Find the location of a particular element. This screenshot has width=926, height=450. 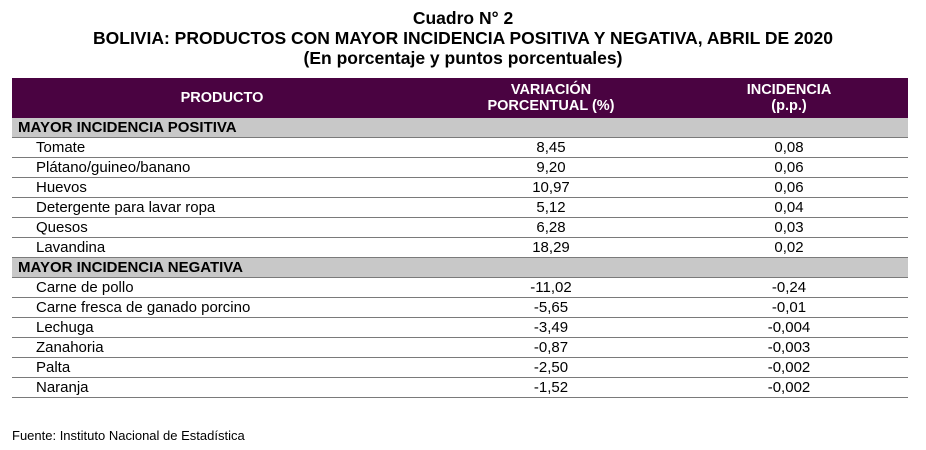

section-negative: MAYOR INCIDENCIA NEGATIVA is located at coordinates (460, 267).